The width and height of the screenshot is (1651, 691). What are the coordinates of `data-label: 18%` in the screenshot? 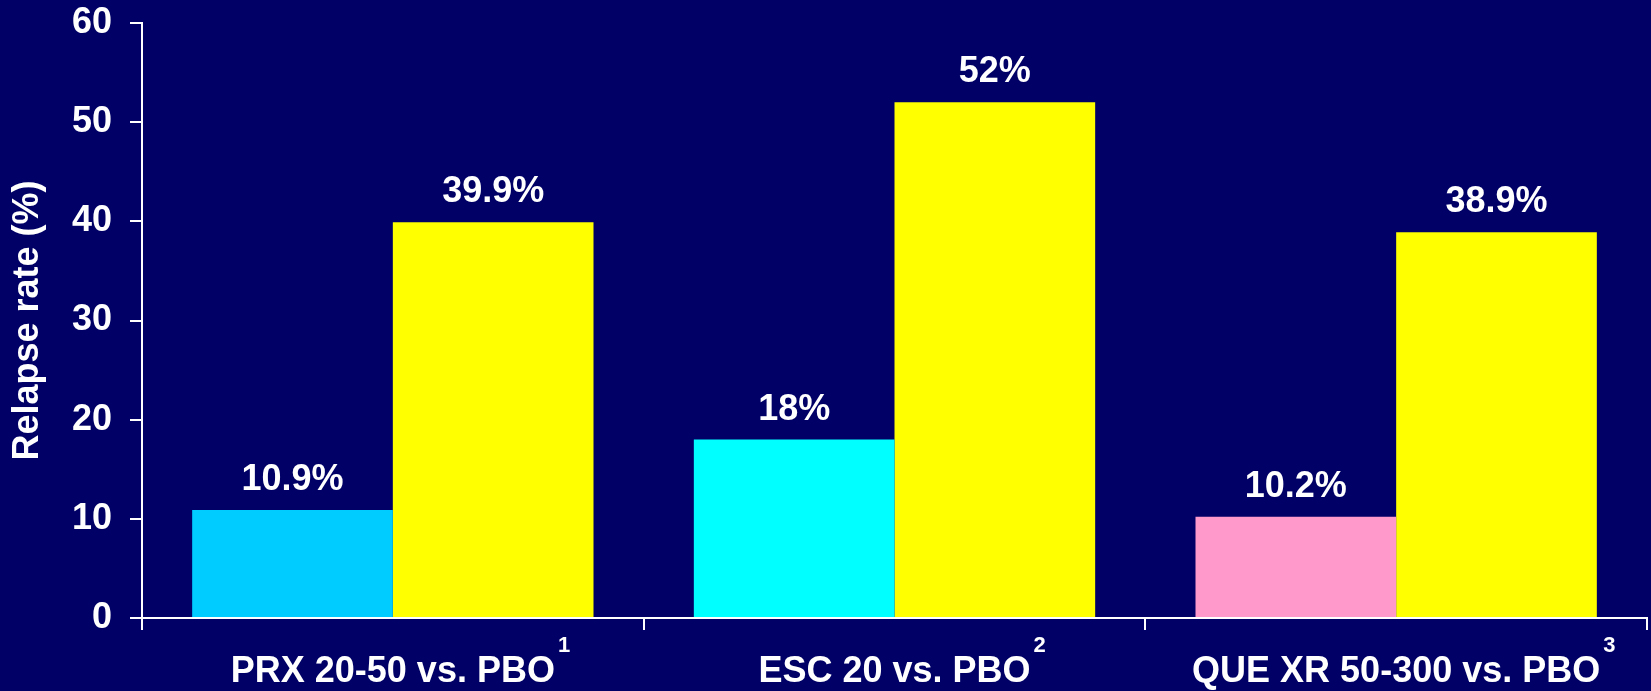 It's located at (794, 407).